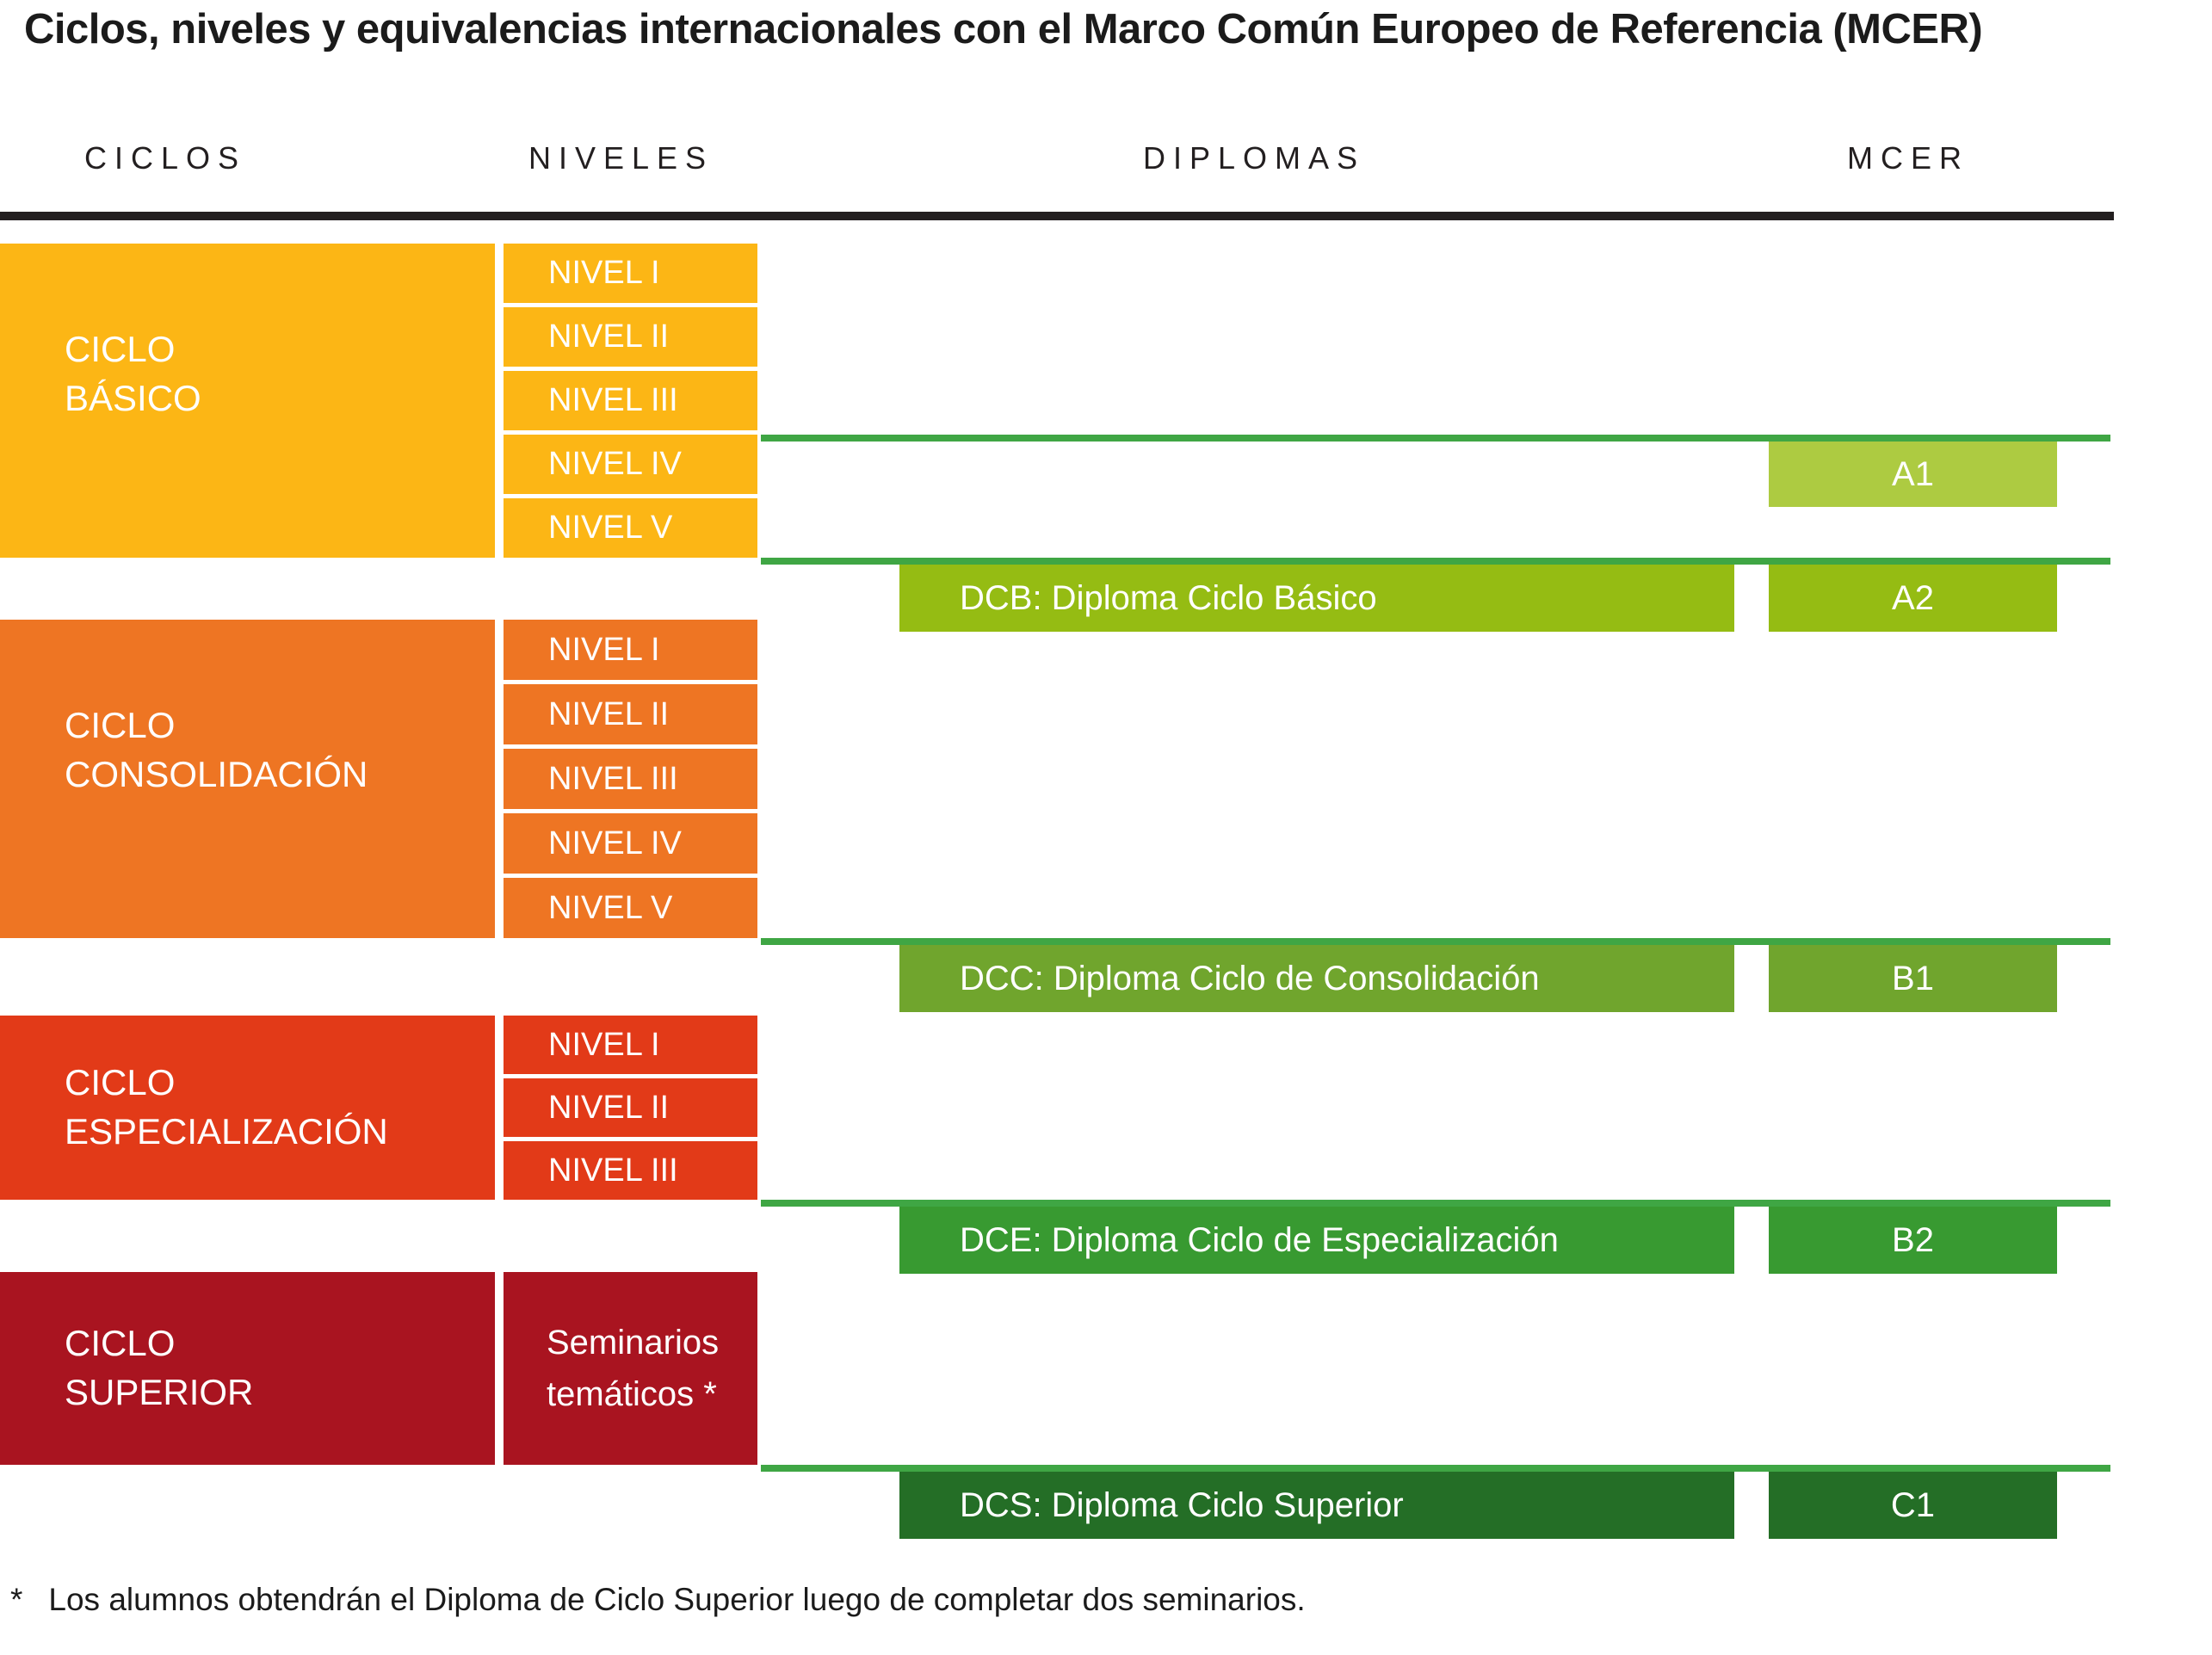  What do you see at coordinates (621, 158) in the screenshot?
I see `column-header-niveles: NIVELES` at bounding box center [621, 158].